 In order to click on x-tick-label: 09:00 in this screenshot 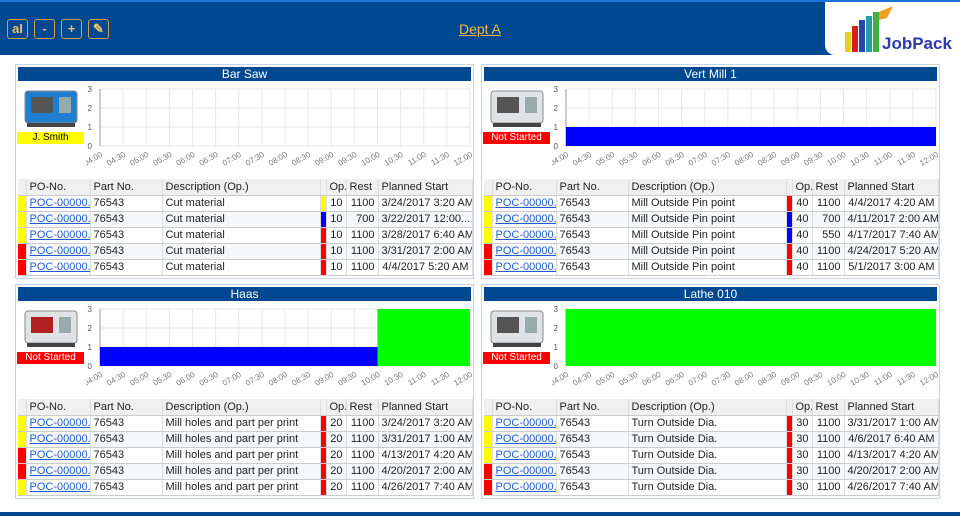, I will do `click(324, 379)`.